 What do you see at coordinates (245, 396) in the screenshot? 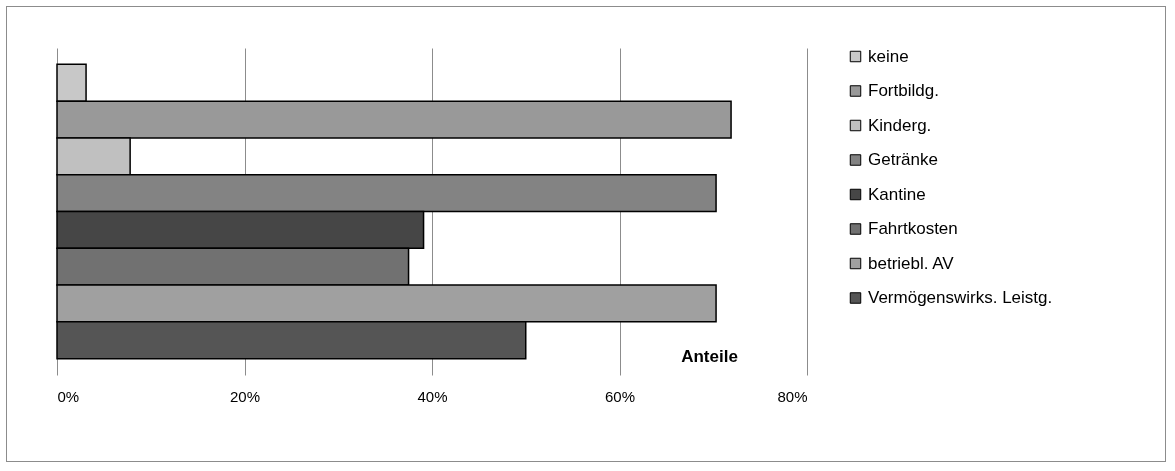
I see `x-tick-label: 20%` at bounding box center [245, 396].